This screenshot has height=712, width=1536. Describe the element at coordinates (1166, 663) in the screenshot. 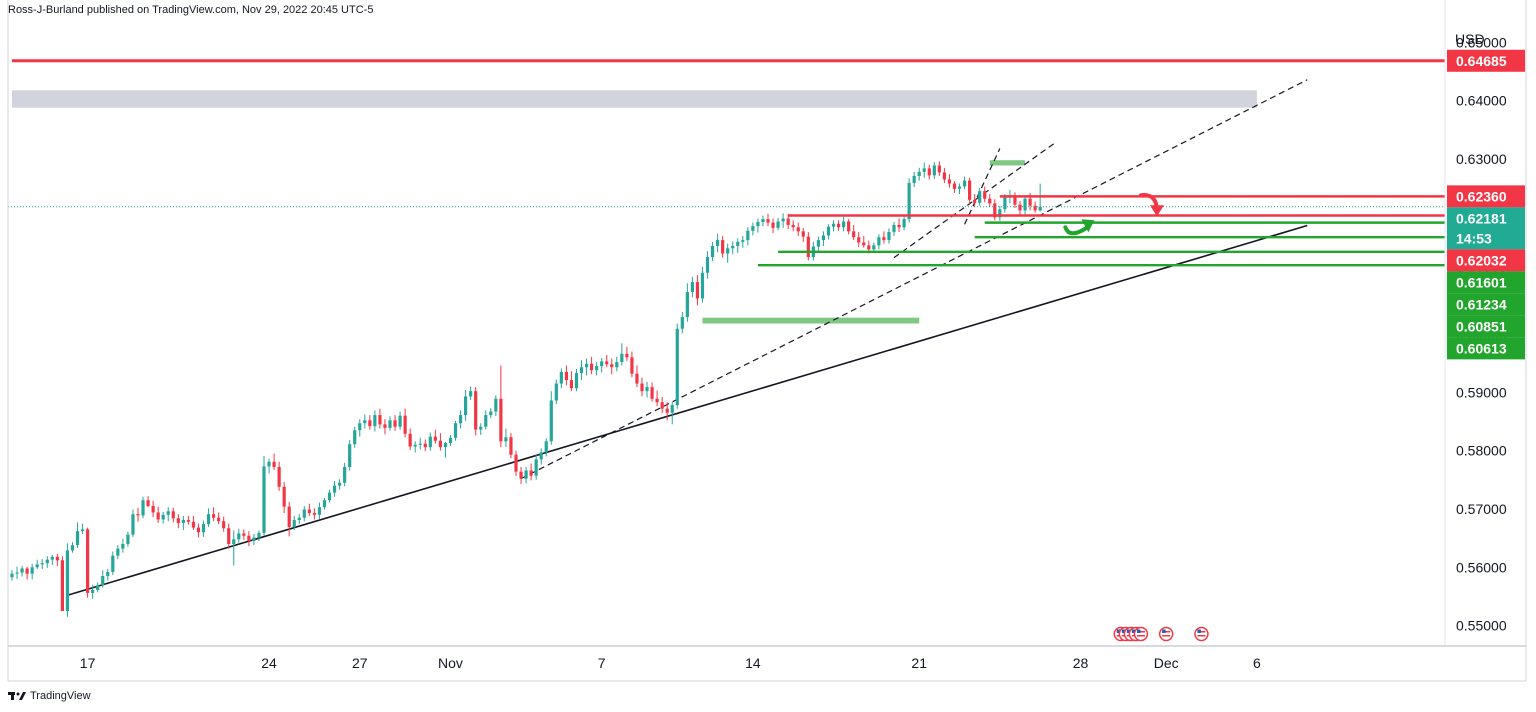

I see `x-tick-label: Dec` at that location.